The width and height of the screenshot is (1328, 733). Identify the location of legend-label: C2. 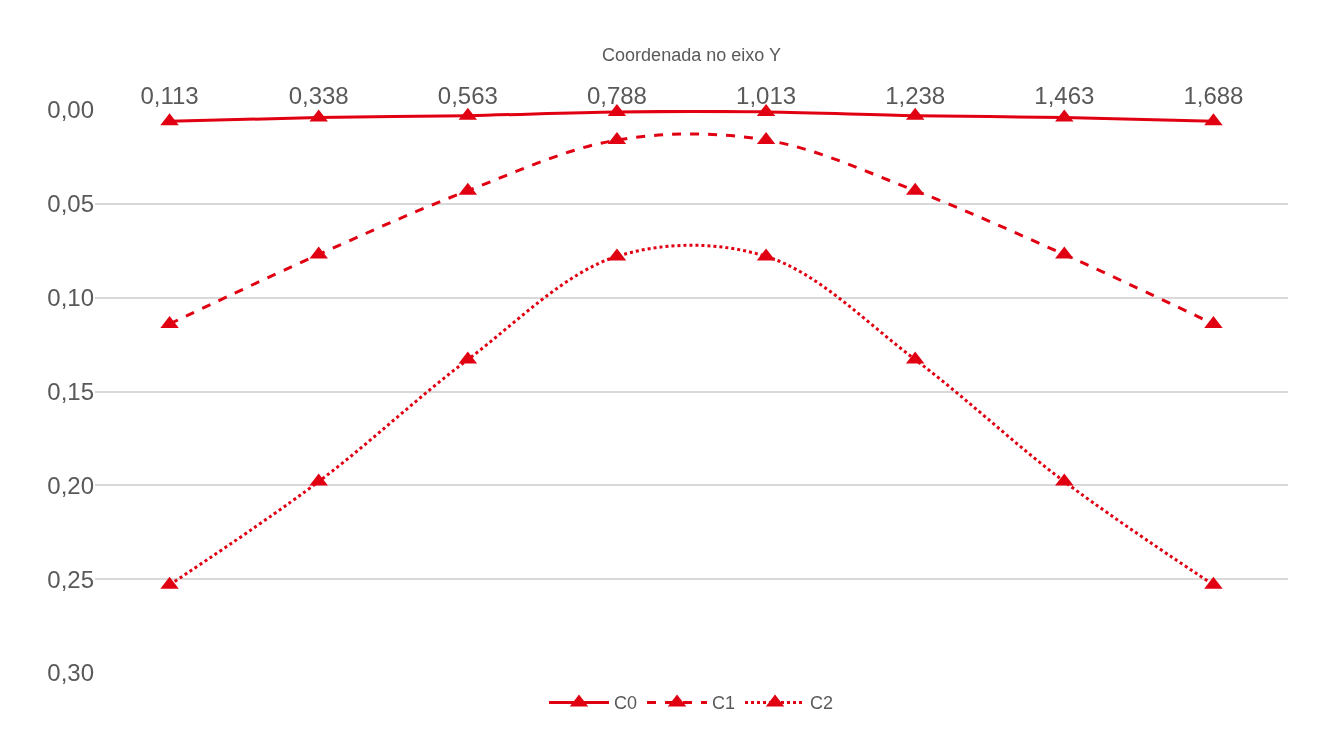
(822, 703).